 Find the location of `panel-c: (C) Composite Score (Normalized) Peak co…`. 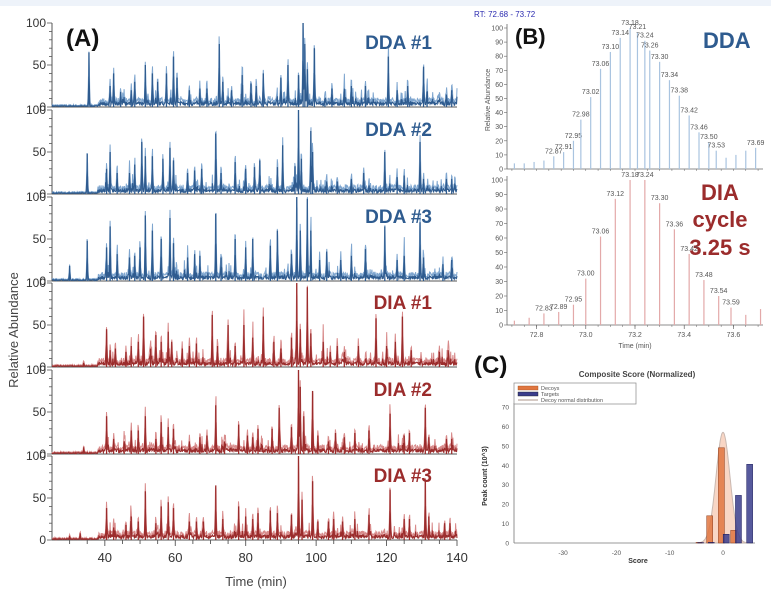

panel-c: (C) Composite Score (Normalized) Peak co… is located at coordinates (614, 458).